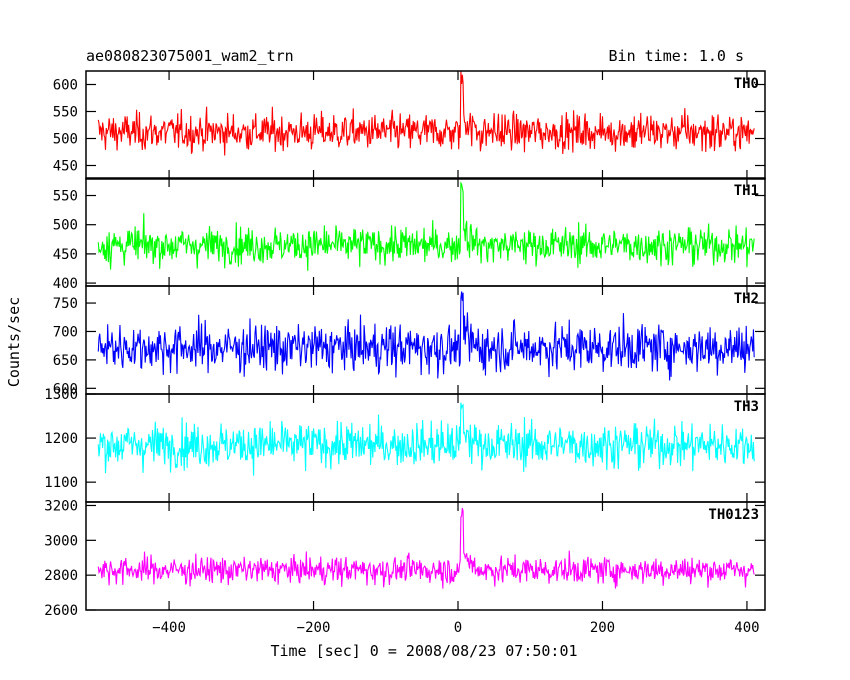 The image size is (850, 680). Describe the element at coordinates (733, 515) in the screenshot. I see `panel-label: TH0123` at that location.